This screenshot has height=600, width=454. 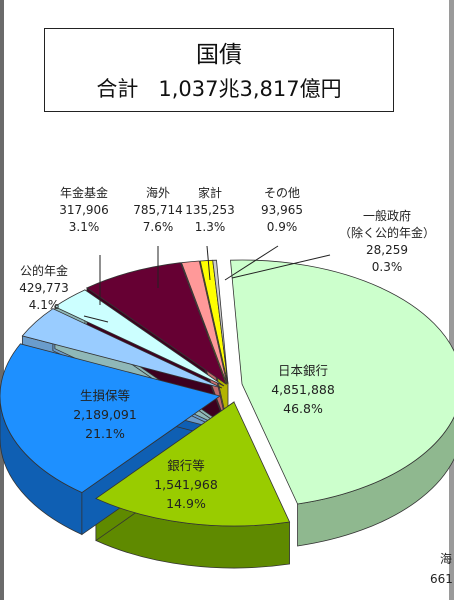 I want to click on slice-5-label-line1: 年金基金, so click(x=84, y=192).